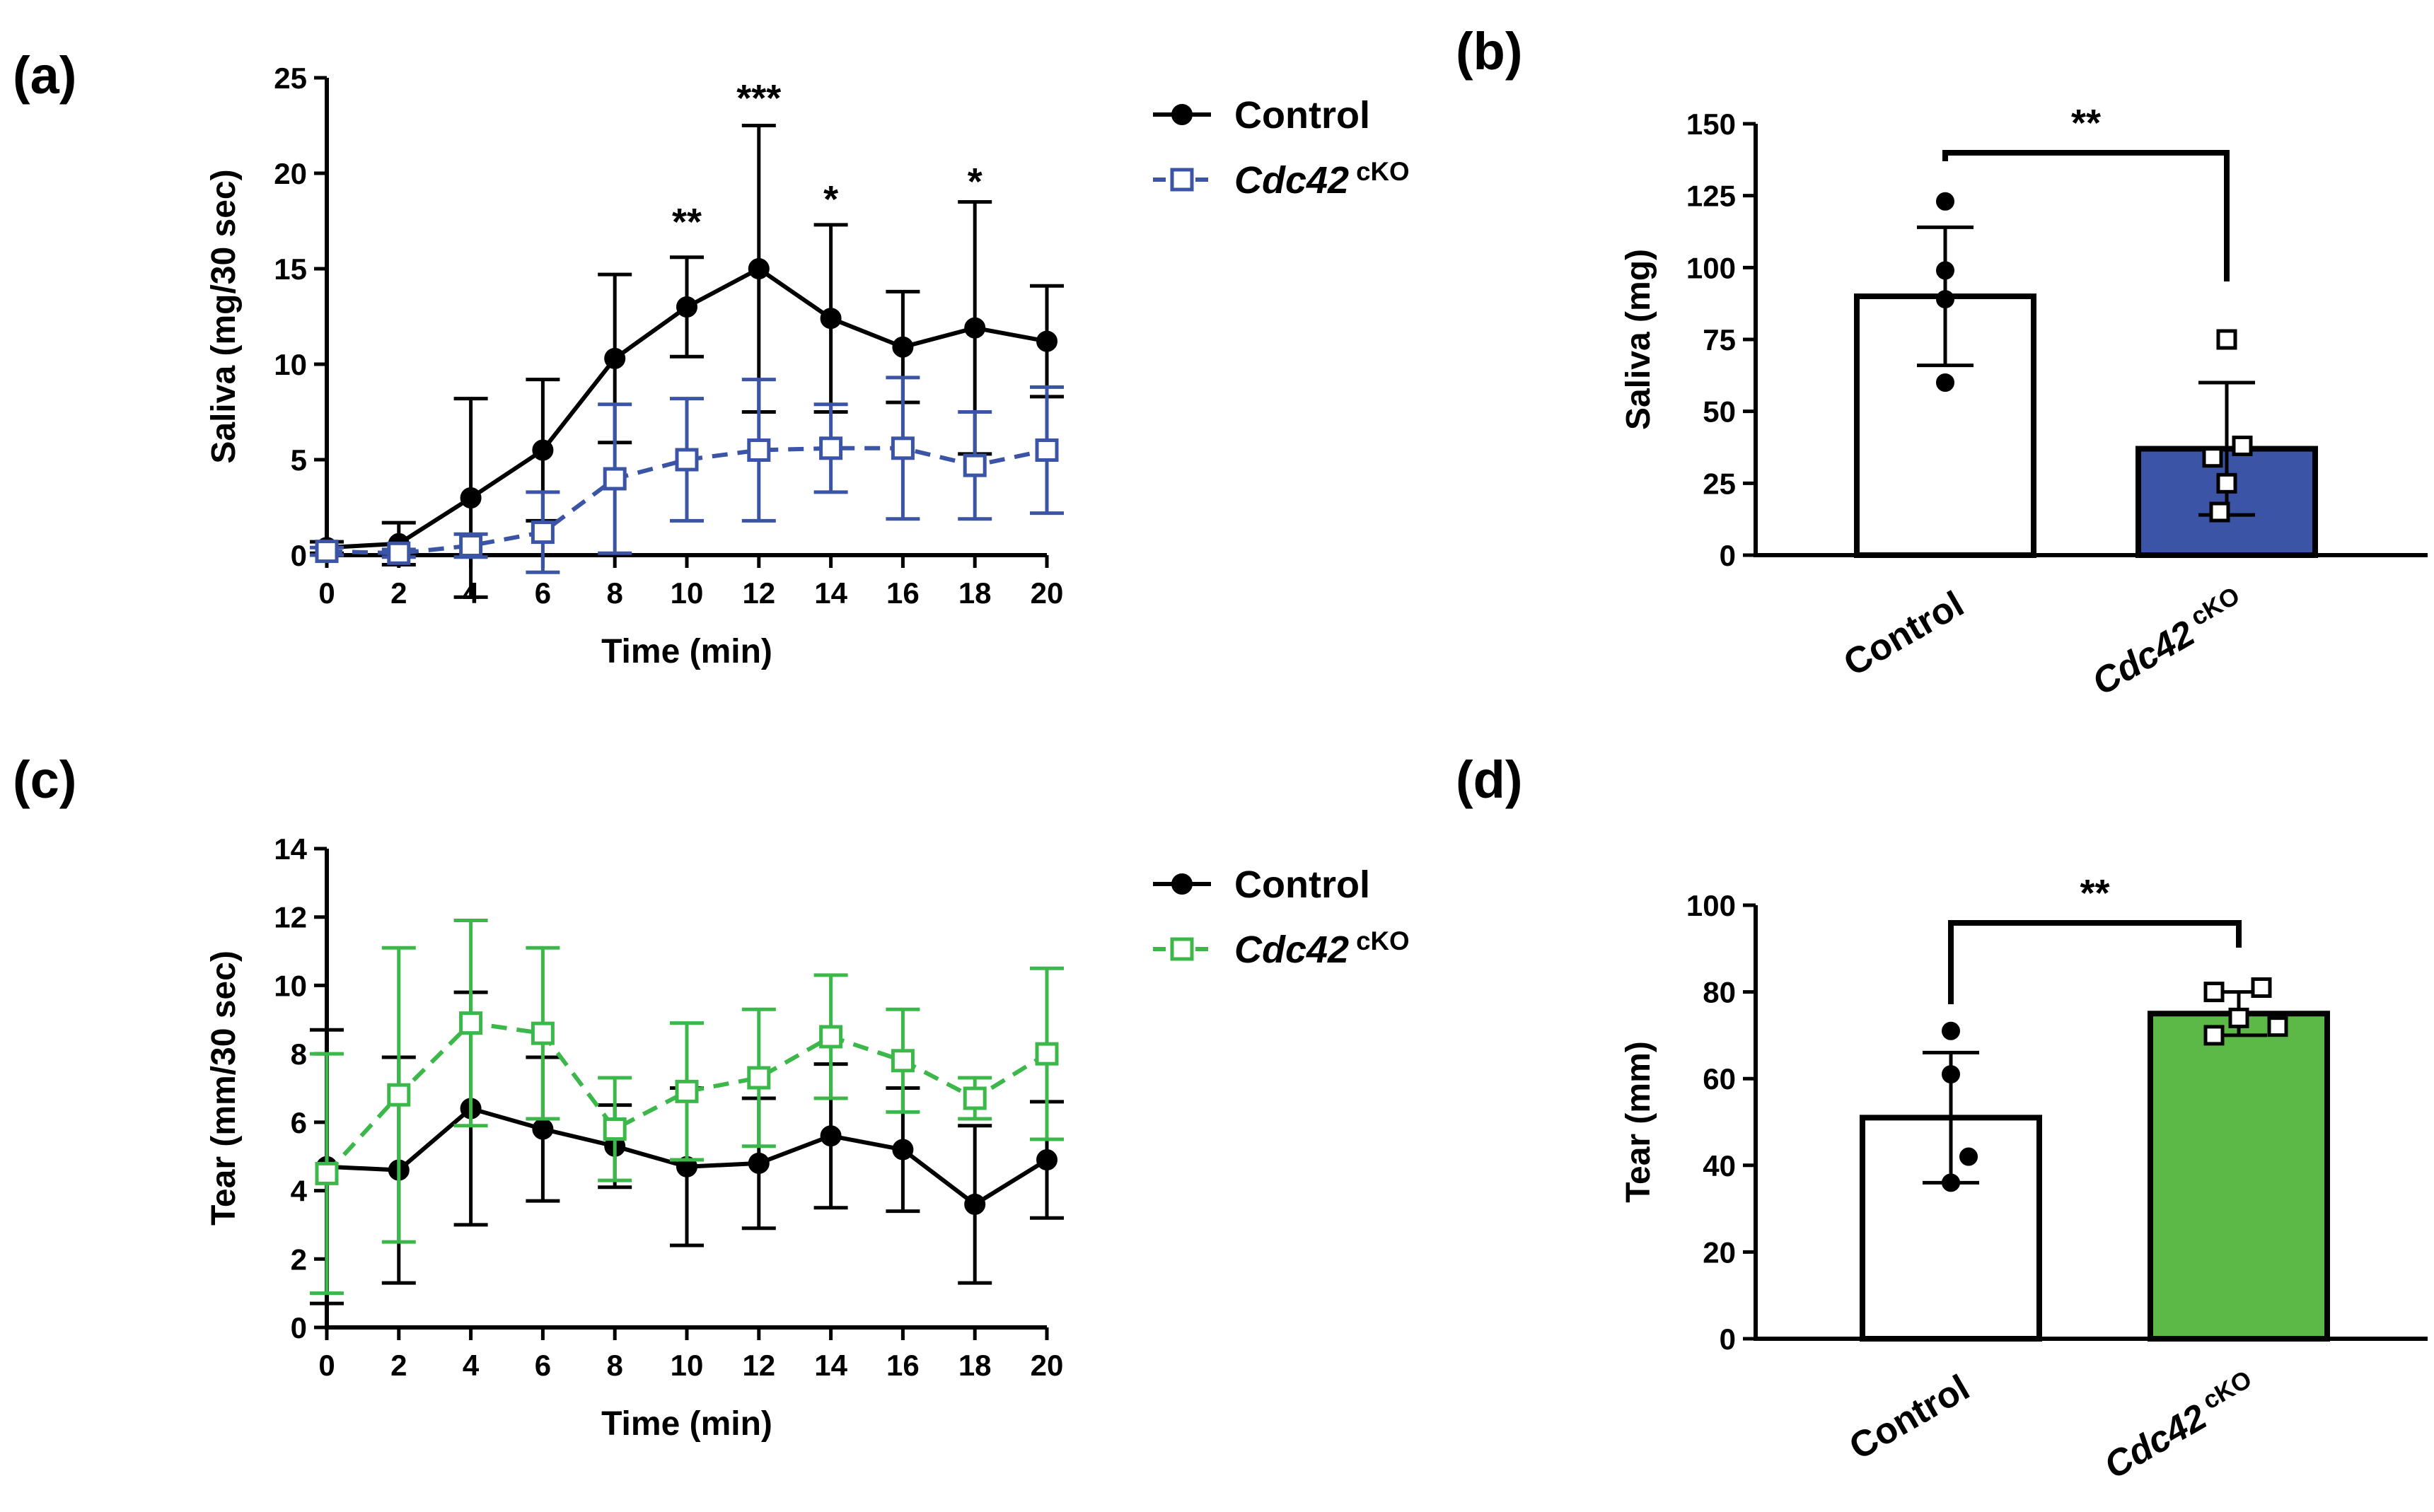  Describe the element at coordinates (1719, 1165) in the screenshot. I see `y-tick-label: 40` at that location.